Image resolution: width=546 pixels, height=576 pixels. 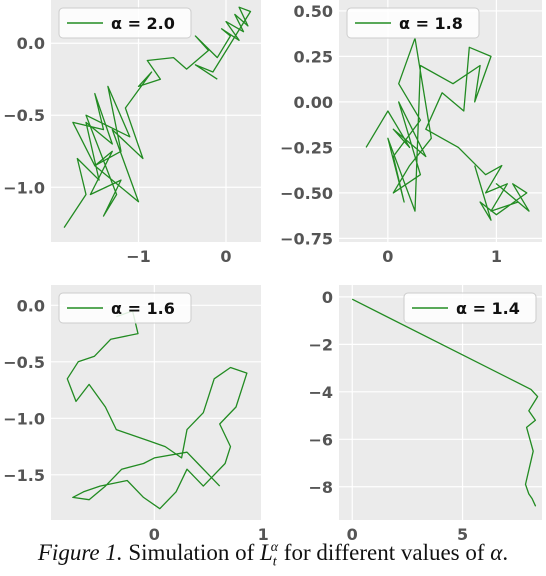 What do you see at coordinates (431, 23) in the screenshot?
I see `legend-label: α = 1.8` at bounding box center [431, 23].